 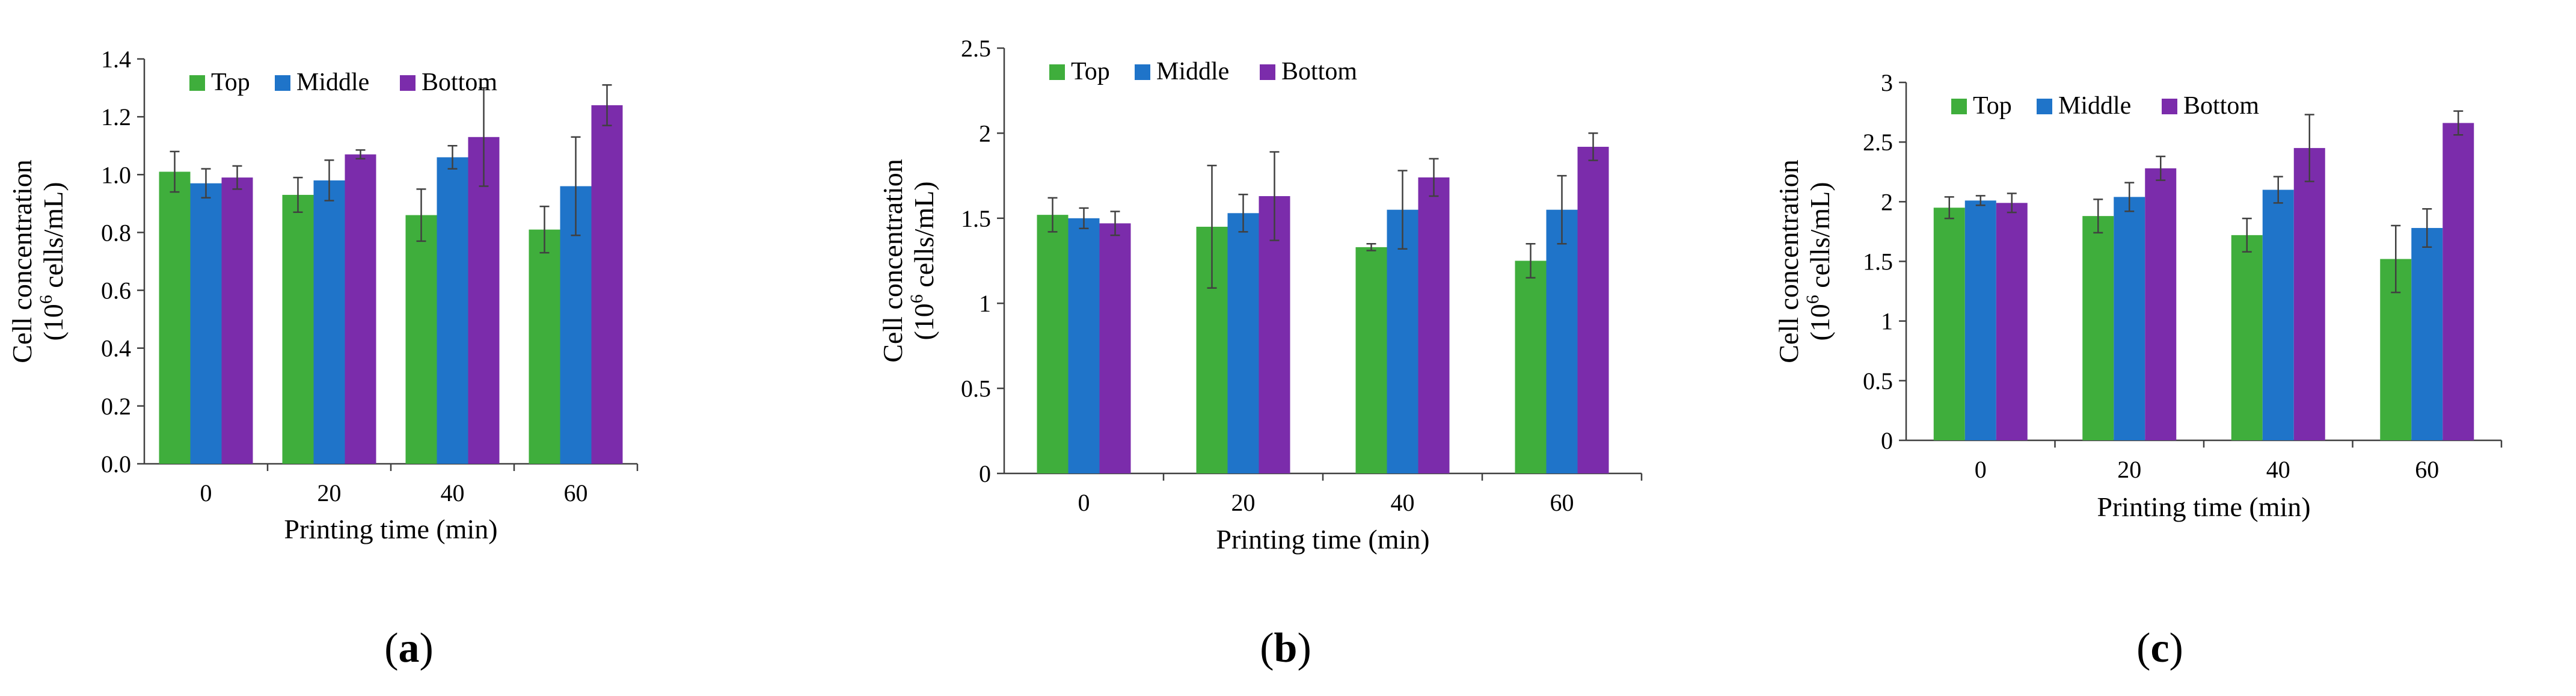 I want to click on panel-label-open: (, so click(x=2143, y=648).